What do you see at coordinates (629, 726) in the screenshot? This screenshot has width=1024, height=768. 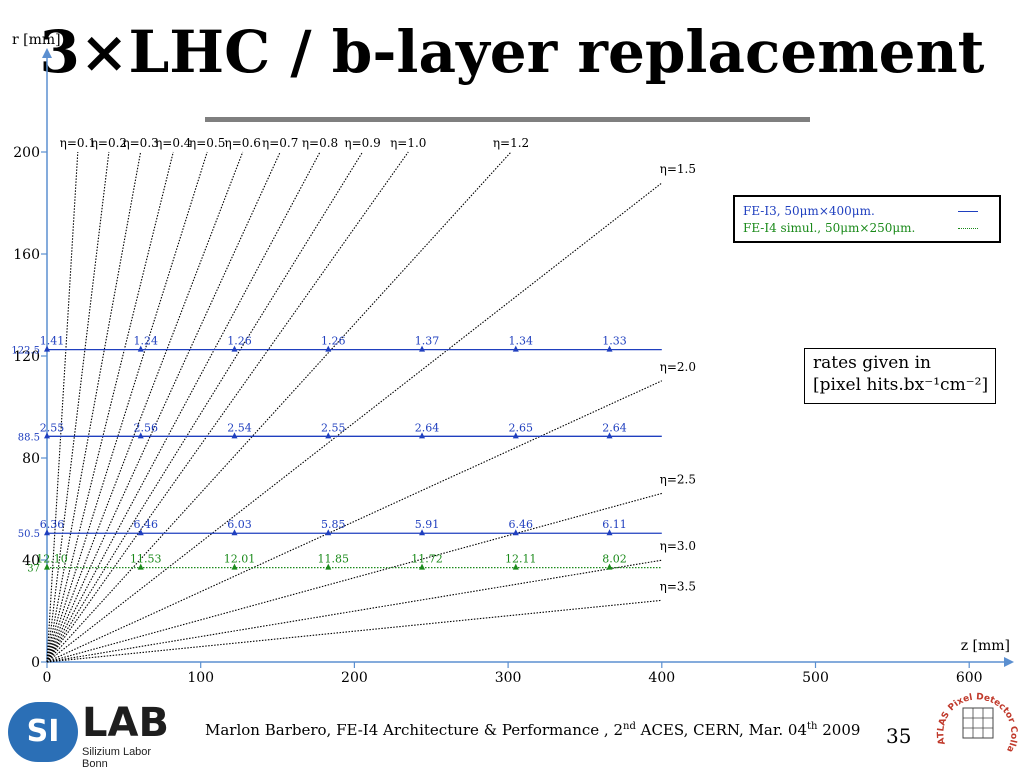 I see `footer-sup1: nd` at bounding box center [629, 726].